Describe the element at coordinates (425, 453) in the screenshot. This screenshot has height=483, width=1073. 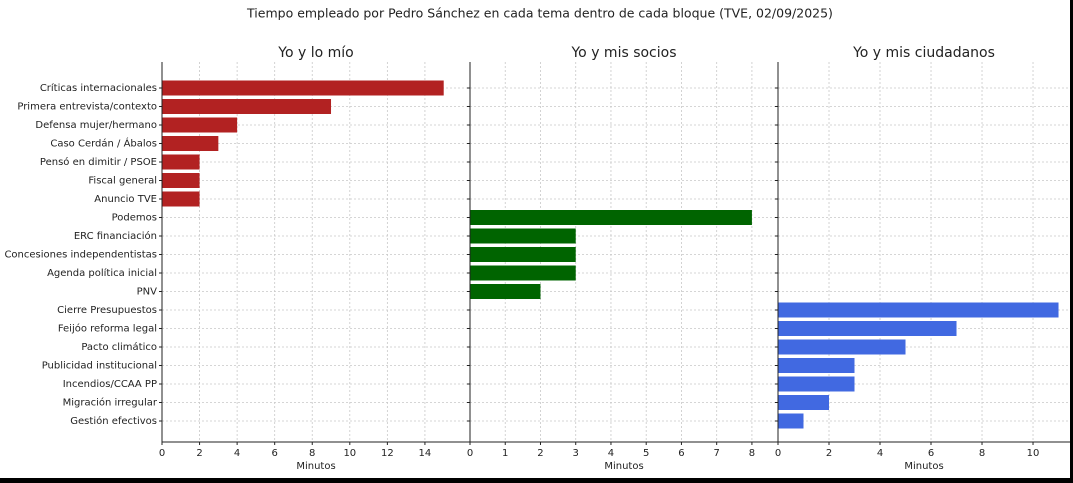
I see `x-tick-label: 14` at that location.